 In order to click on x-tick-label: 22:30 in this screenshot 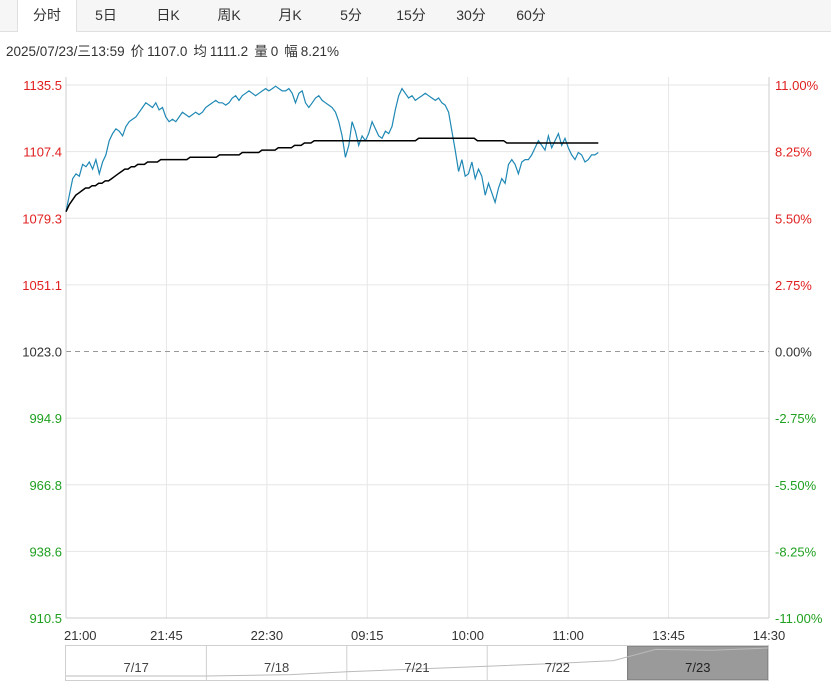, I will do `click(267, 635)`.